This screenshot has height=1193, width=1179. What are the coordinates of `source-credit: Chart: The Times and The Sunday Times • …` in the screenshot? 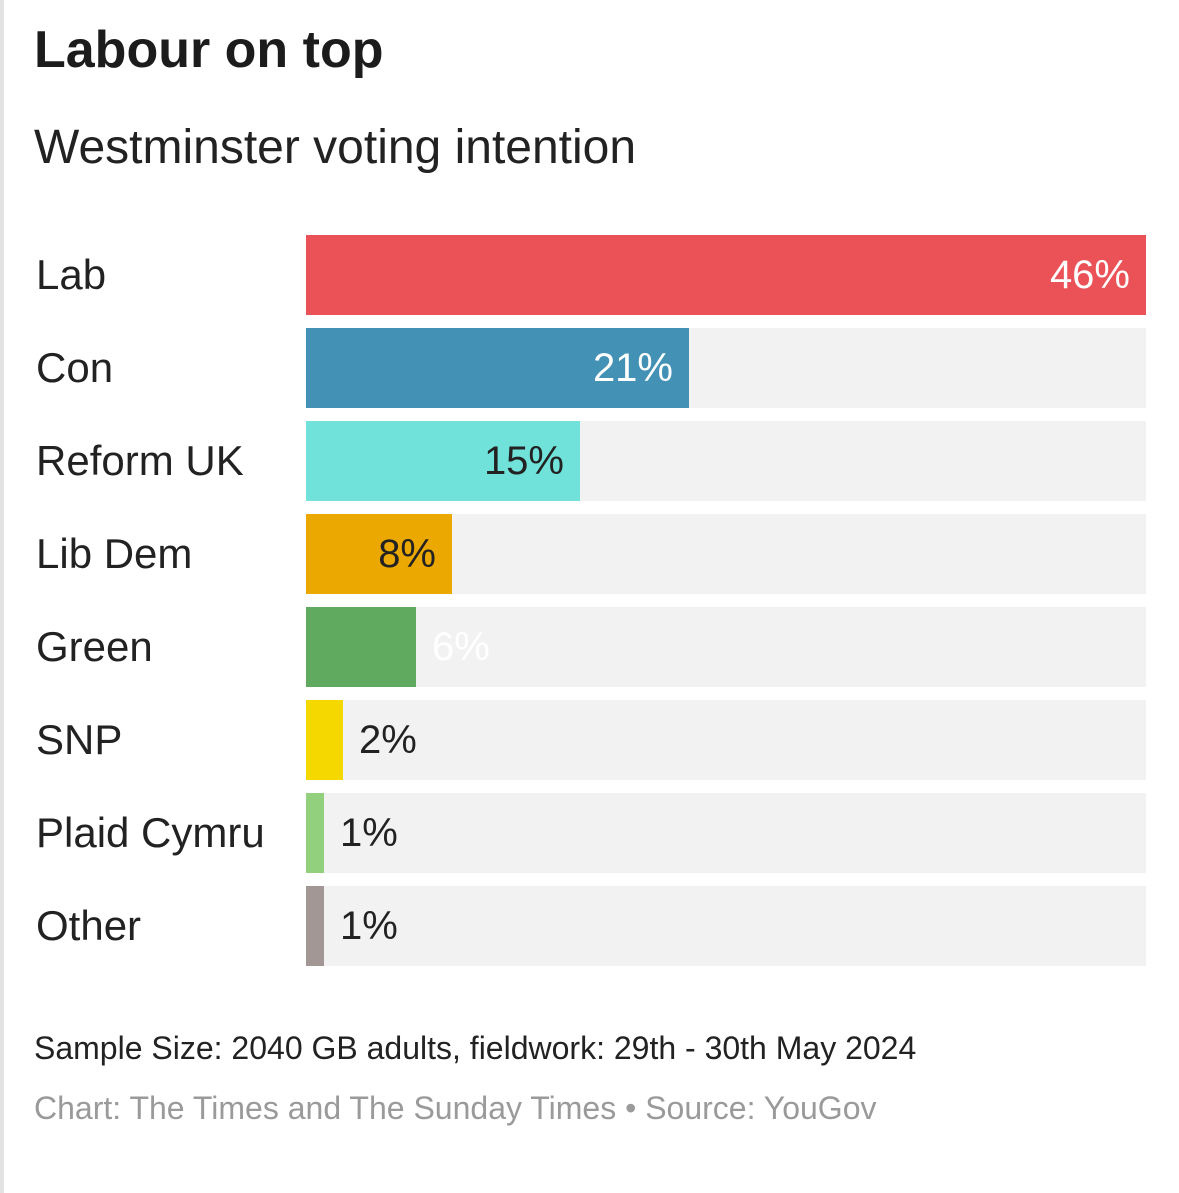 It's located at (455, 1108).